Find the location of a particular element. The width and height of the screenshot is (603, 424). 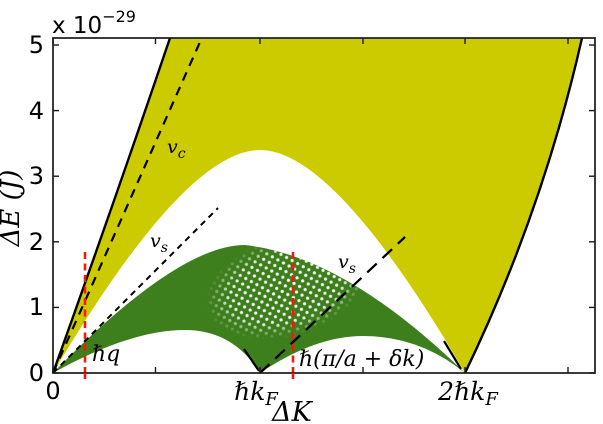

y-tick-label-3-text: 3 is located at coordinates (36, 176).